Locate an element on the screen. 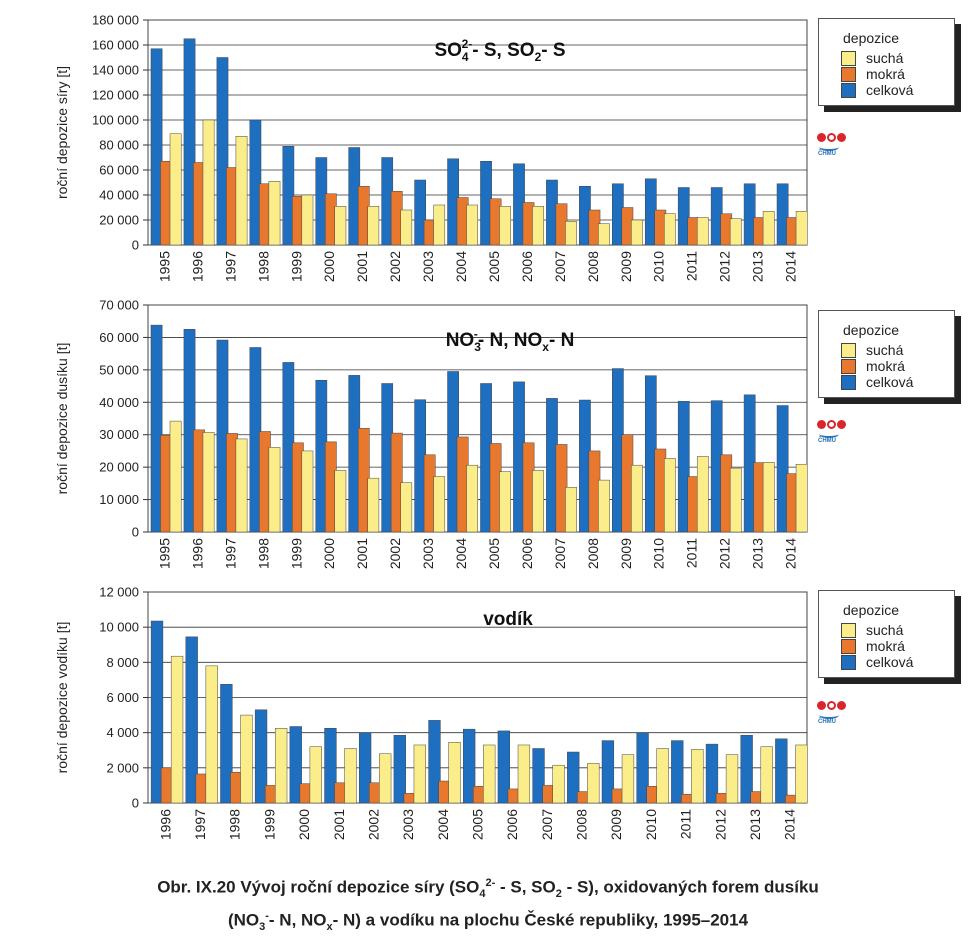  legend-item-sucha: suchá is located at coordinates (872, 58).